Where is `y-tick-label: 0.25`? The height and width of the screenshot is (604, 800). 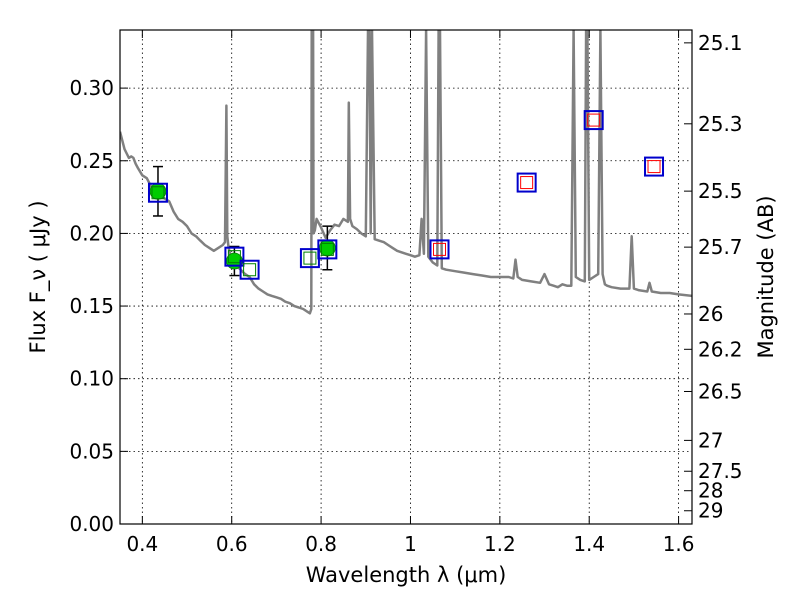
y-tick-label: 0.25 is located at coordinates (91, 161).